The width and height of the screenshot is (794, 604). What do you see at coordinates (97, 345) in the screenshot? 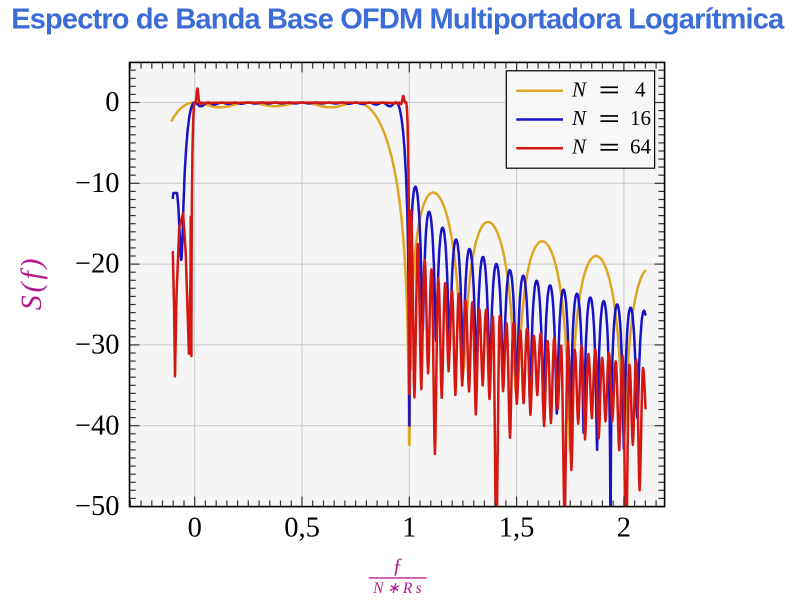
I see `svg-text: −30` at bounding box center [97, 345].